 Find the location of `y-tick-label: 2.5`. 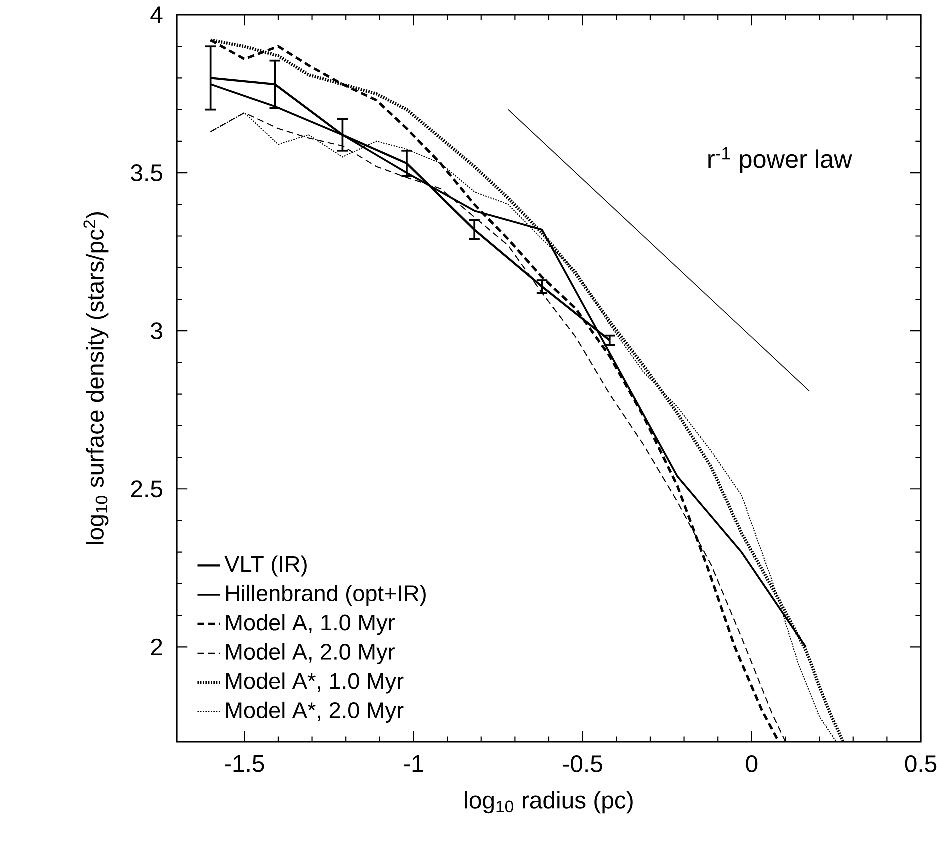

y-tick-label: 2.5 is located at coordinates (146, 489).